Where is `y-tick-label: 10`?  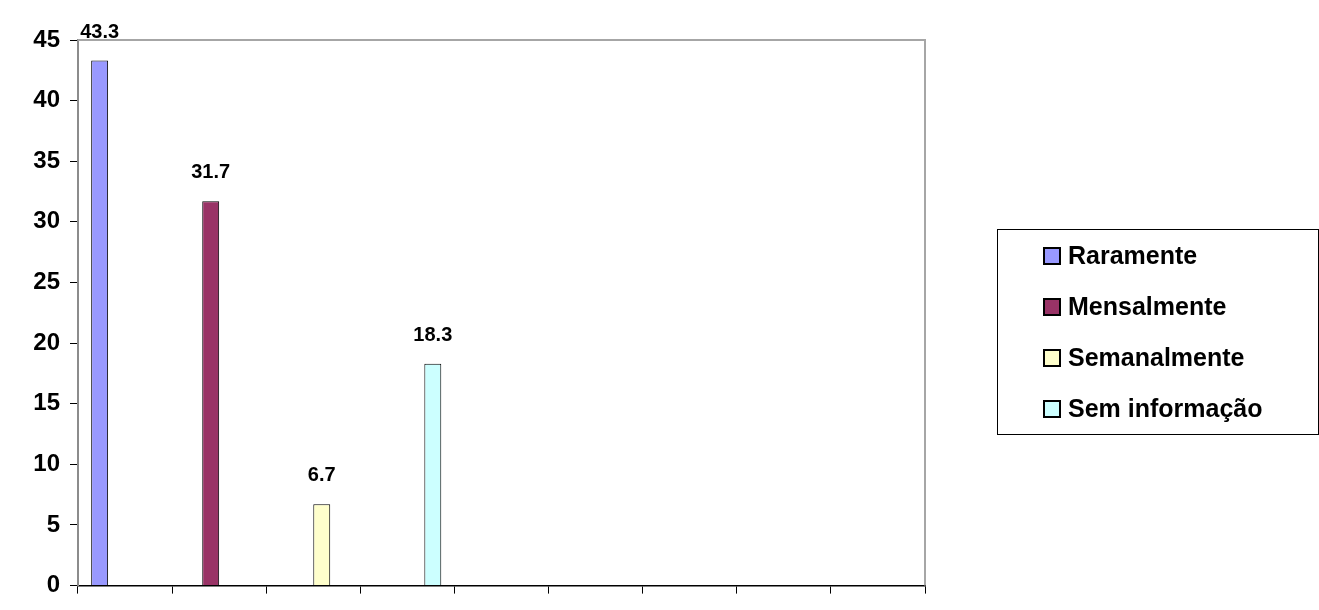
y-tick-label: 10 is located at coordinates (46, 462).